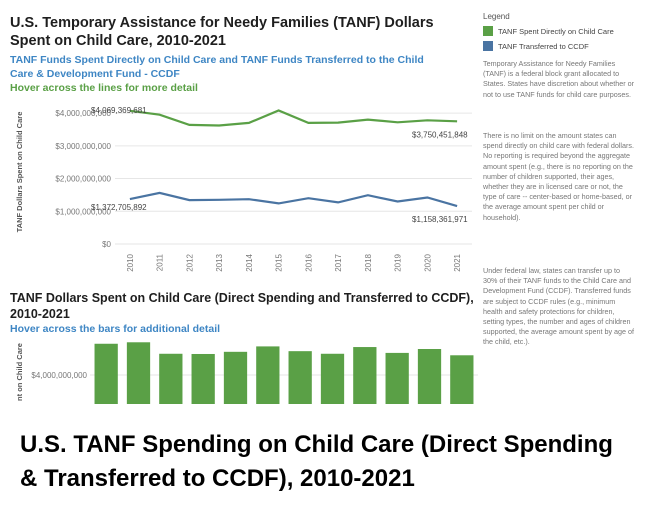 Image resolution: width=650 pixels, height=509 pixels. What do you see at coordinates (106, 244) in the screenshot?
I see `line-chart-y-tick-label: $0` at bounding box center [106, 244].